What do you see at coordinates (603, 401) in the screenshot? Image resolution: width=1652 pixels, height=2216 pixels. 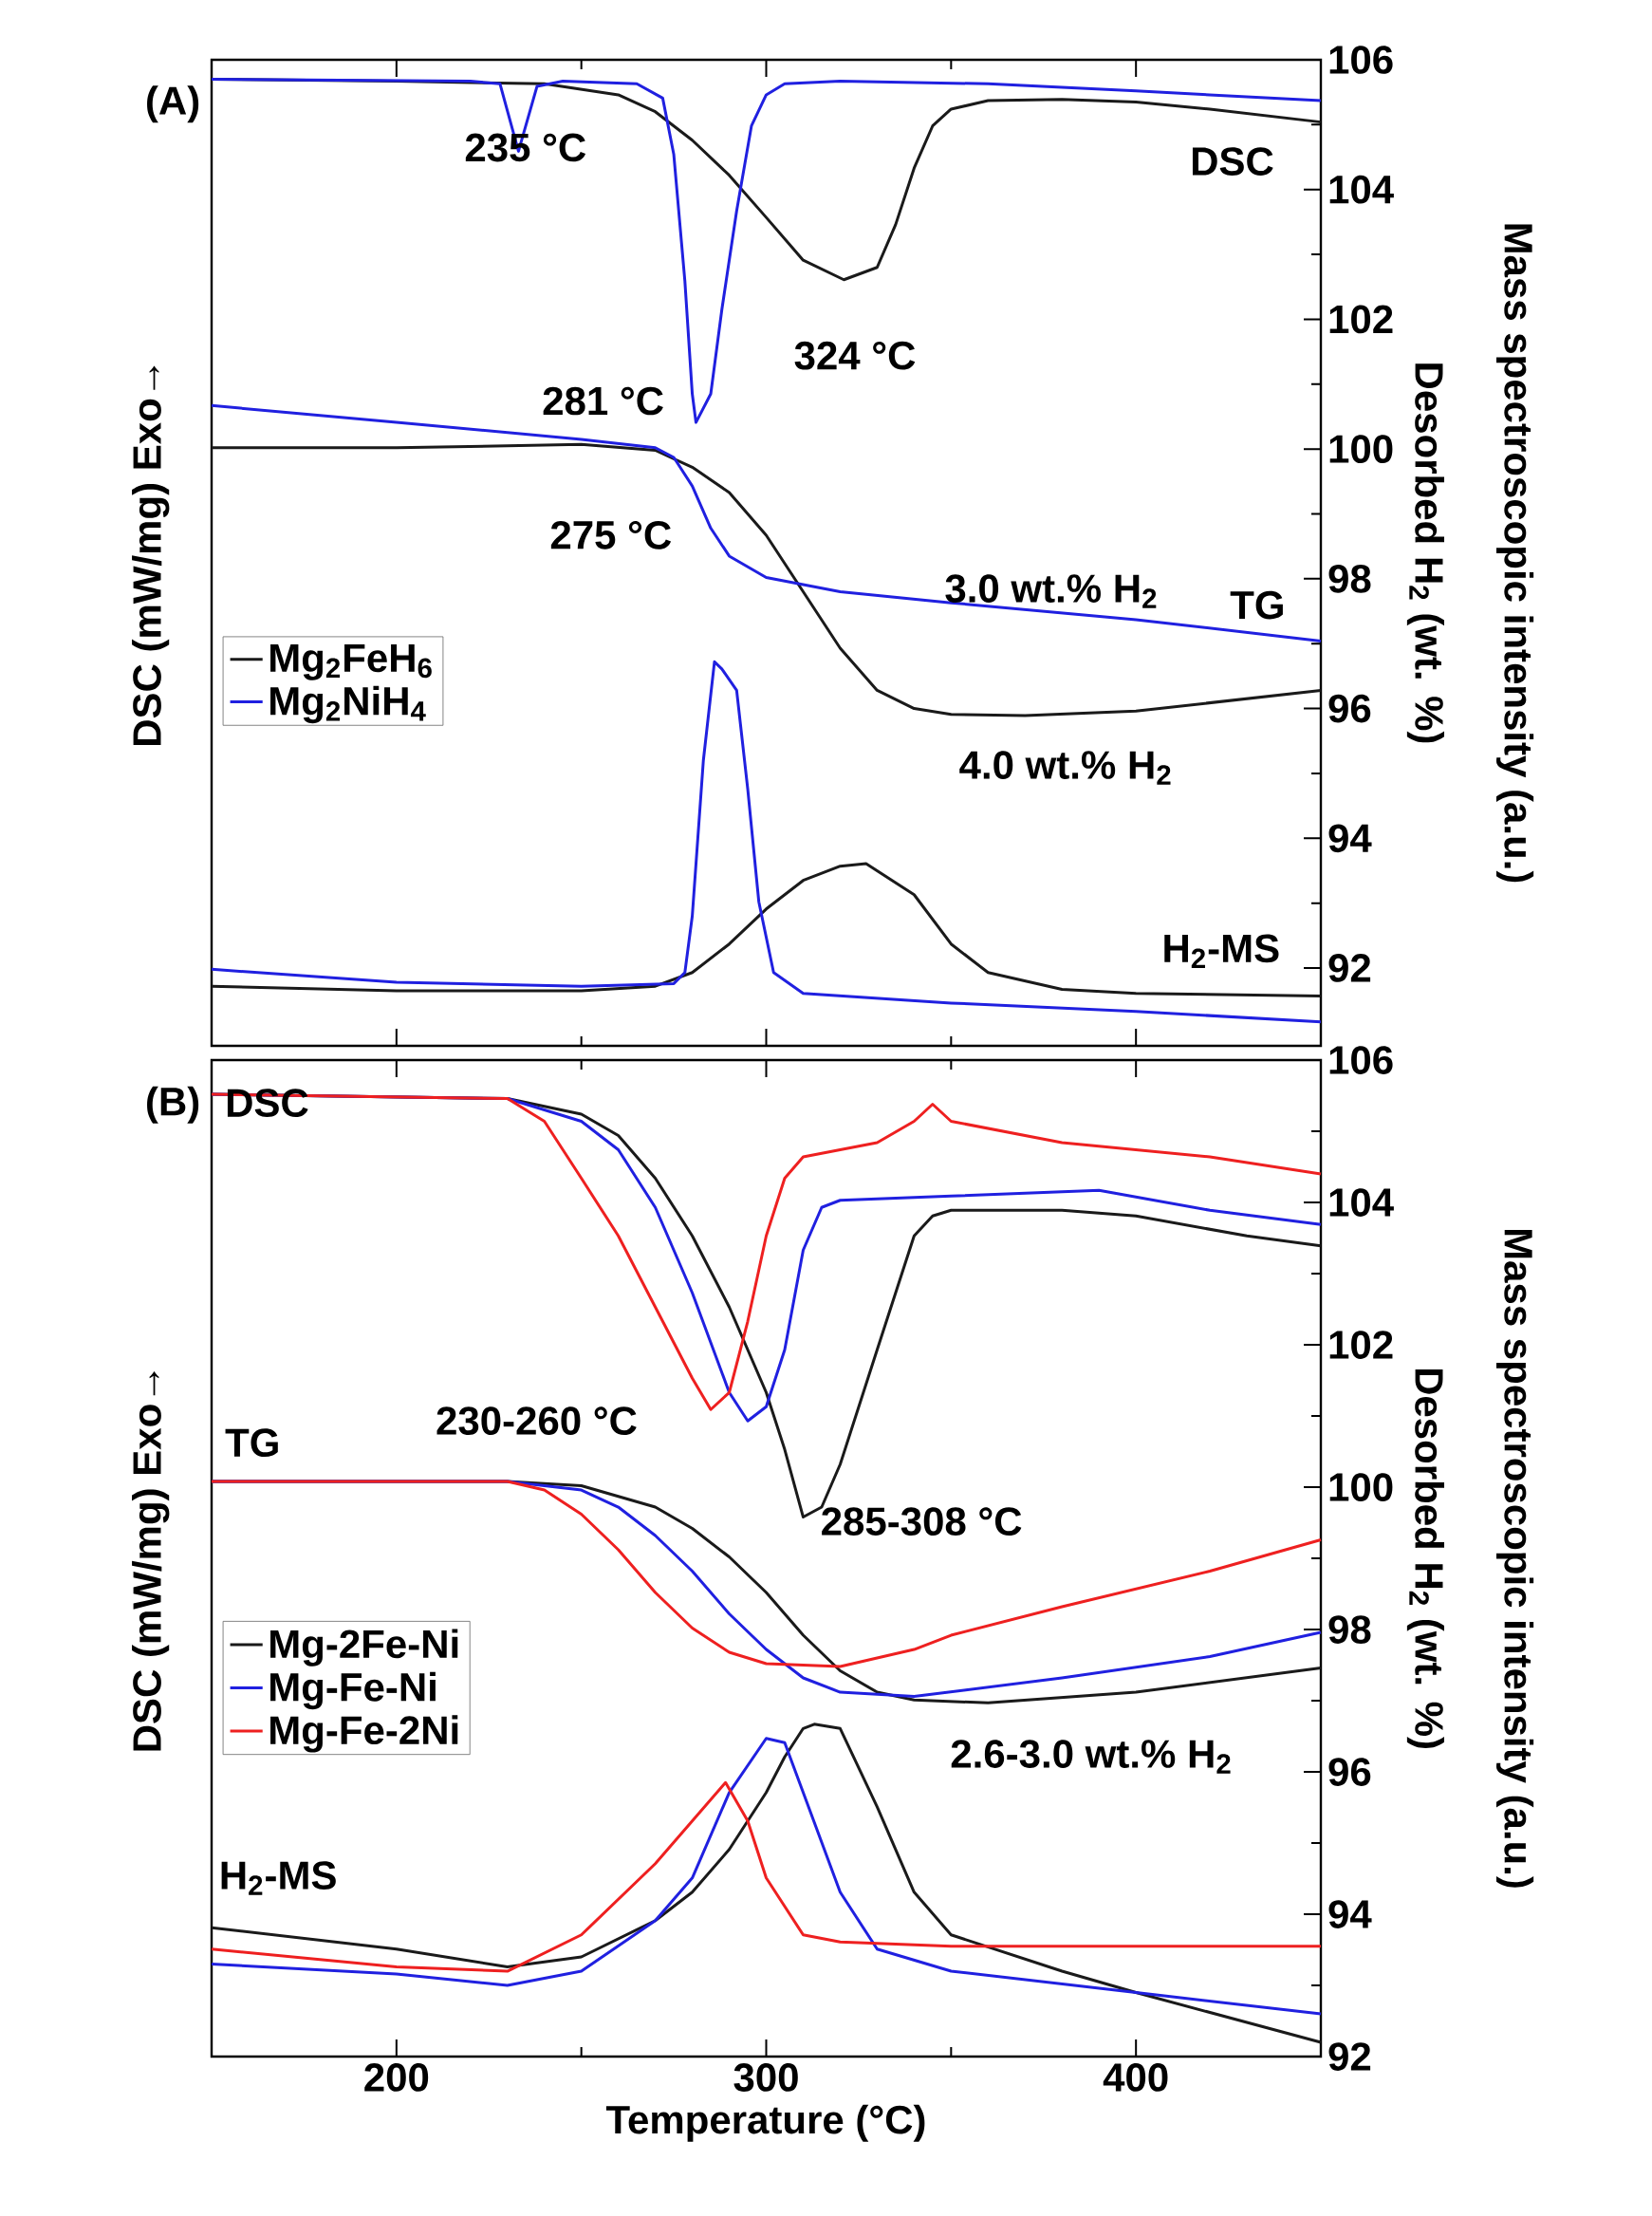 I see `annotation: 281 °C` at bounding box center [603, 401].